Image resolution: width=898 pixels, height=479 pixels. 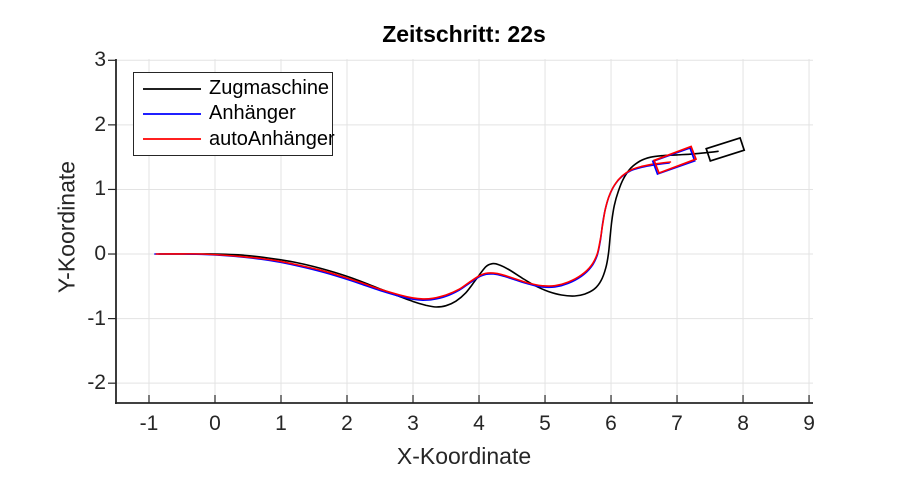 I want to click on x-tick-label: 1, so click(x=281, y=423).